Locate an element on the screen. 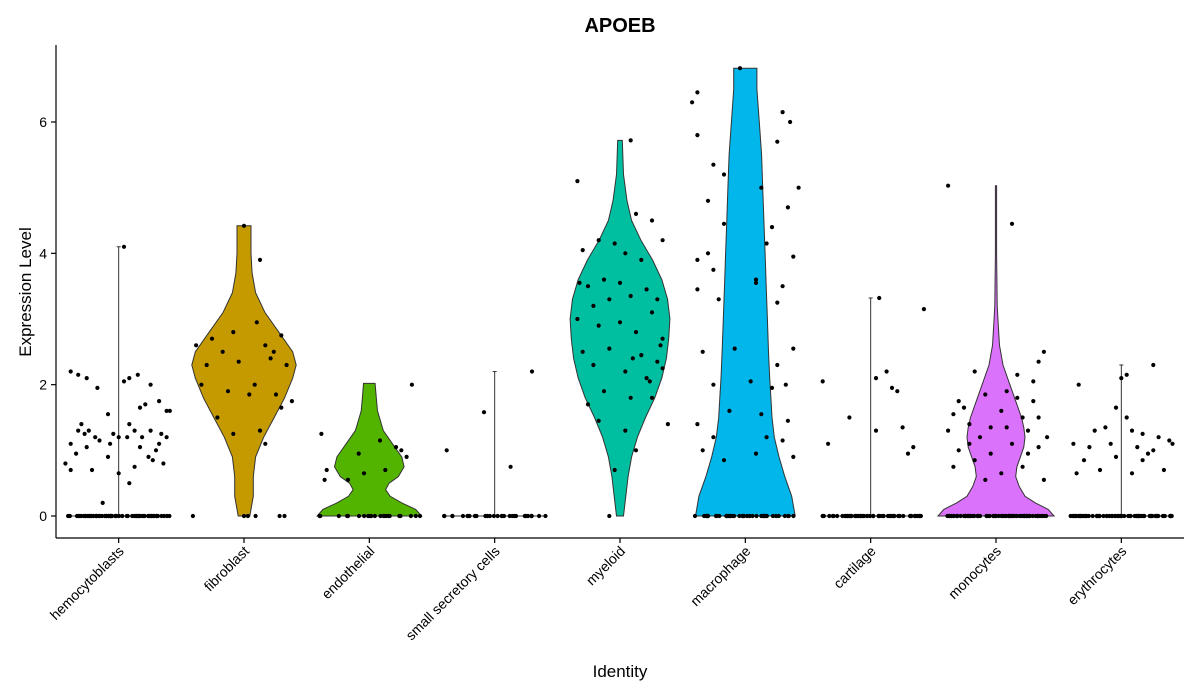 The height and width of the screenshot is (698, 1200). violin-group-hemocytoblasts is located at coordinates (117, 381).